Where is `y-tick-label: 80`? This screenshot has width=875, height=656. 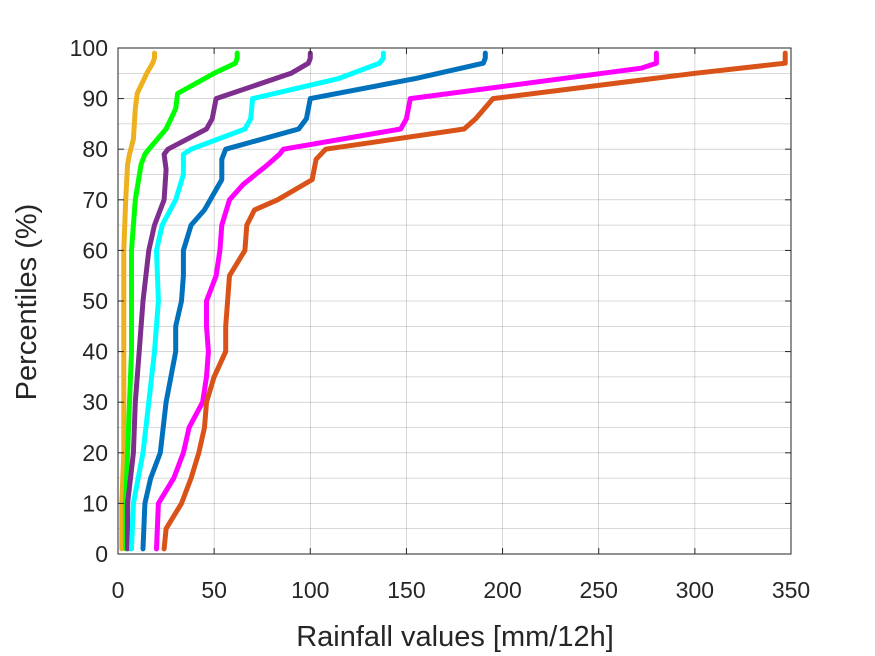 y-tick-label: 80 is located at coordinates (95, 149).